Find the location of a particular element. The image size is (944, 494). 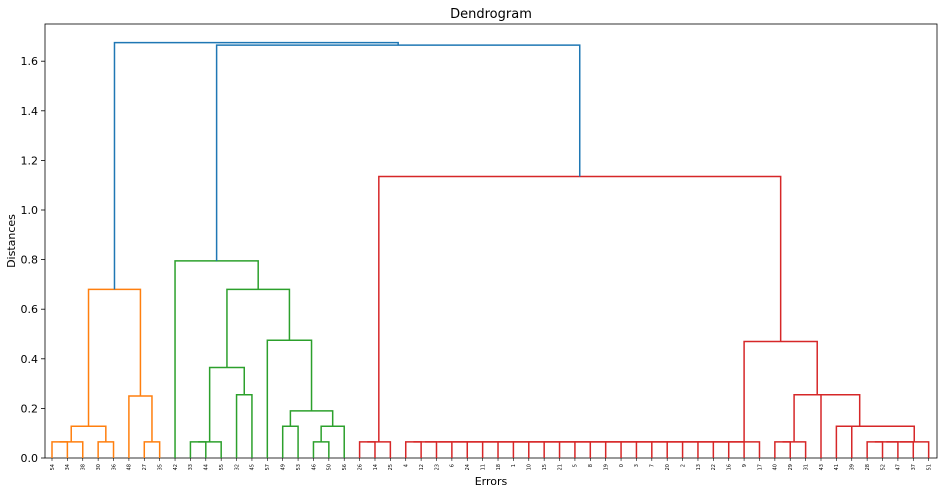

leaf-label: 53 is located at coordinates (299, 467).